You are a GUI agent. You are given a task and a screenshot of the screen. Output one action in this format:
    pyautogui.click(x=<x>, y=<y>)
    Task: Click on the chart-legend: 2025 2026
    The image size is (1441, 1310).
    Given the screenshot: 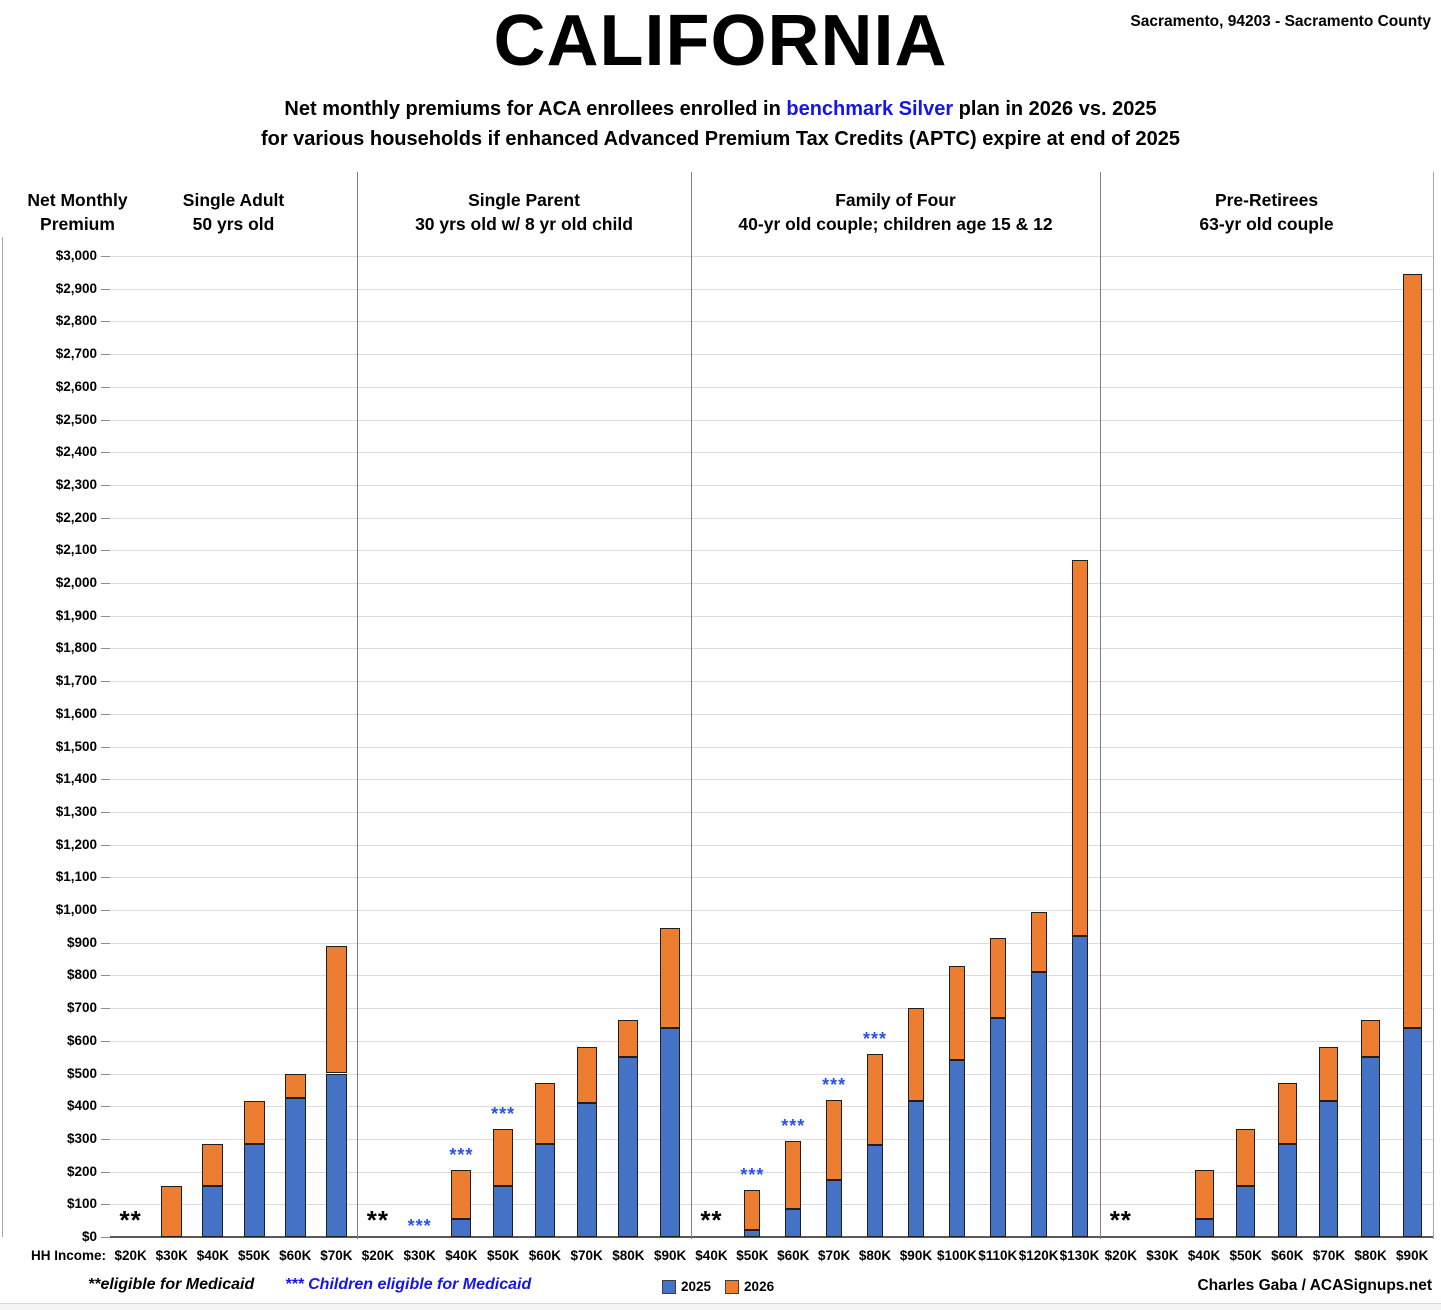 What is the action you would take?
    pyautogui.click(x=718, y=1286)
    